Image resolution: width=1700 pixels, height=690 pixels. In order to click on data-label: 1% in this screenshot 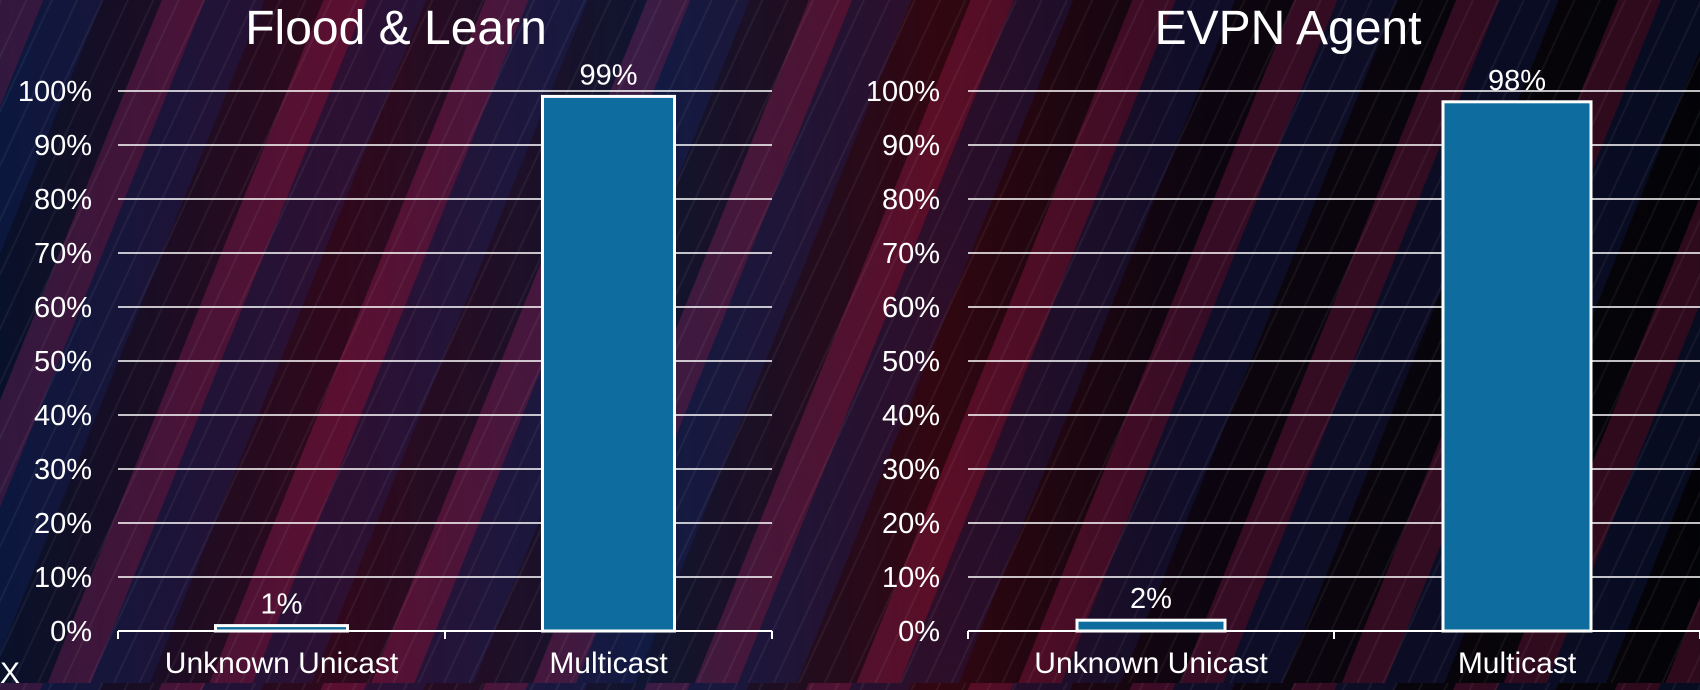, I will do `click(282, 605)`.